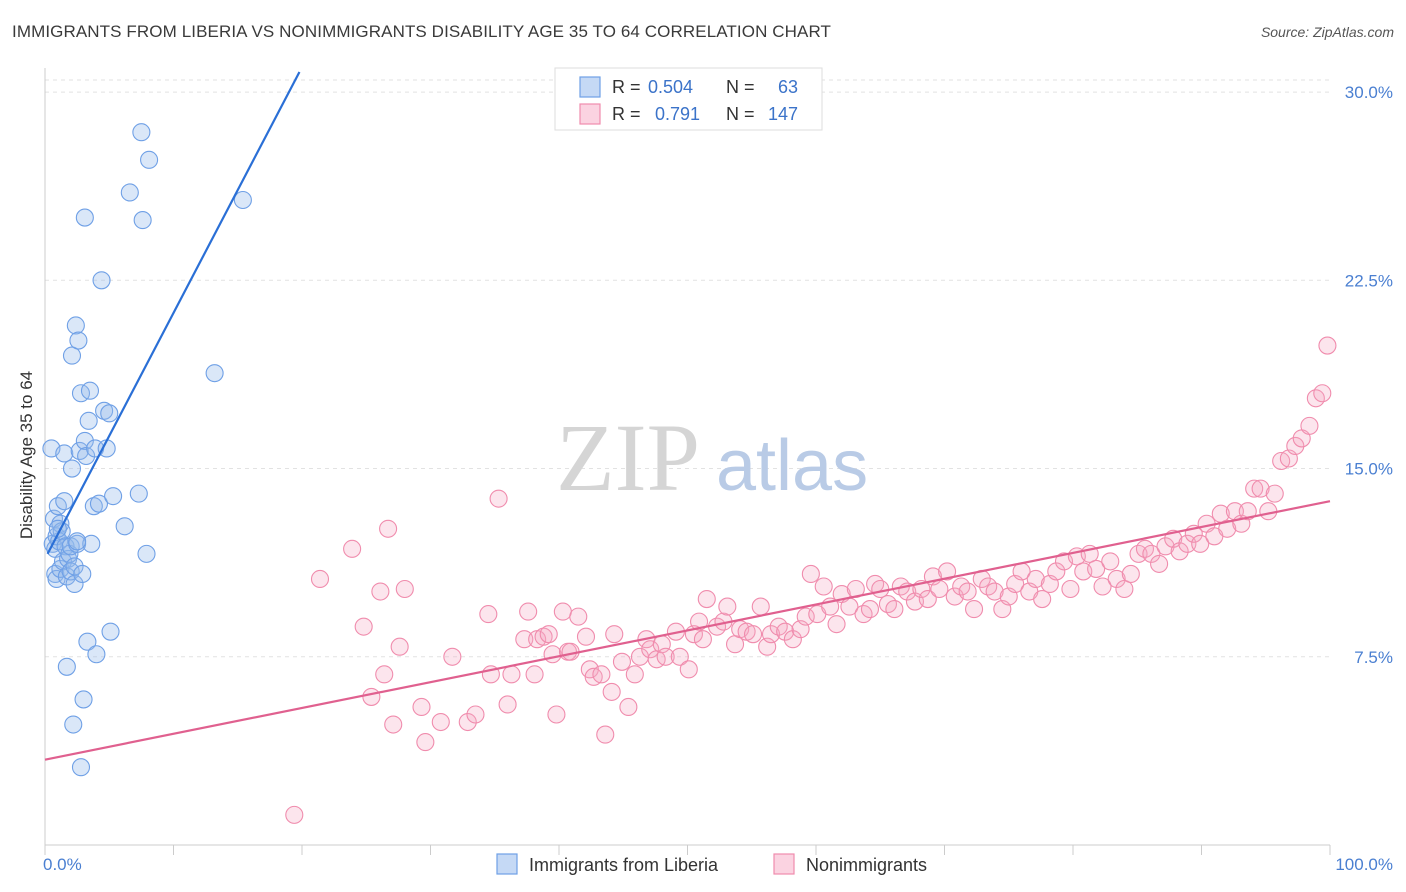 This screenshot has width=1406, height=892. Describe the element at coordinates (1373, 657) in the screenshot. I see `y-tick-label: 7.5%` at that location.